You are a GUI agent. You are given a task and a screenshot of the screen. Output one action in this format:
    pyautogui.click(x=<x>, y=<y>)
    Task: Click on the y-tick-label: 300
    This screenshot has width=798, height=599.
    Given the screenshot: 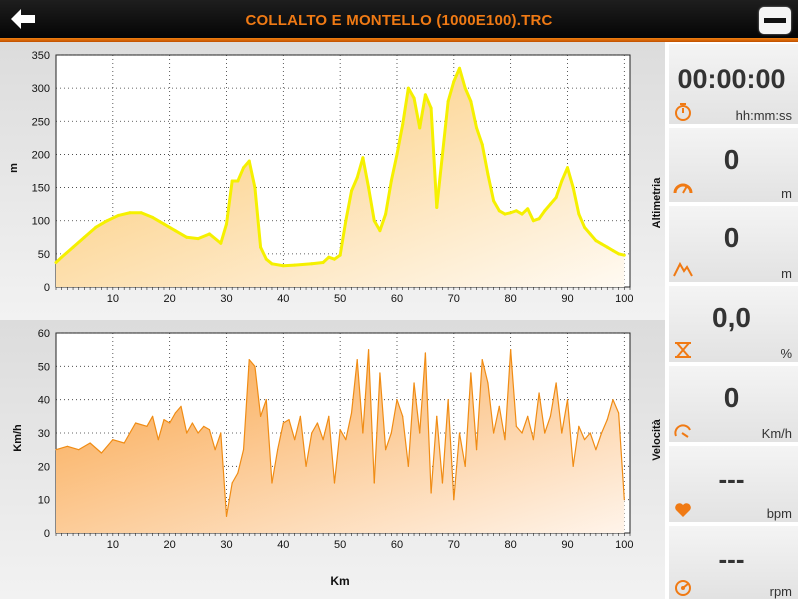 What is the action you would take?
    pyautogui.click(x=41, y=89)
    